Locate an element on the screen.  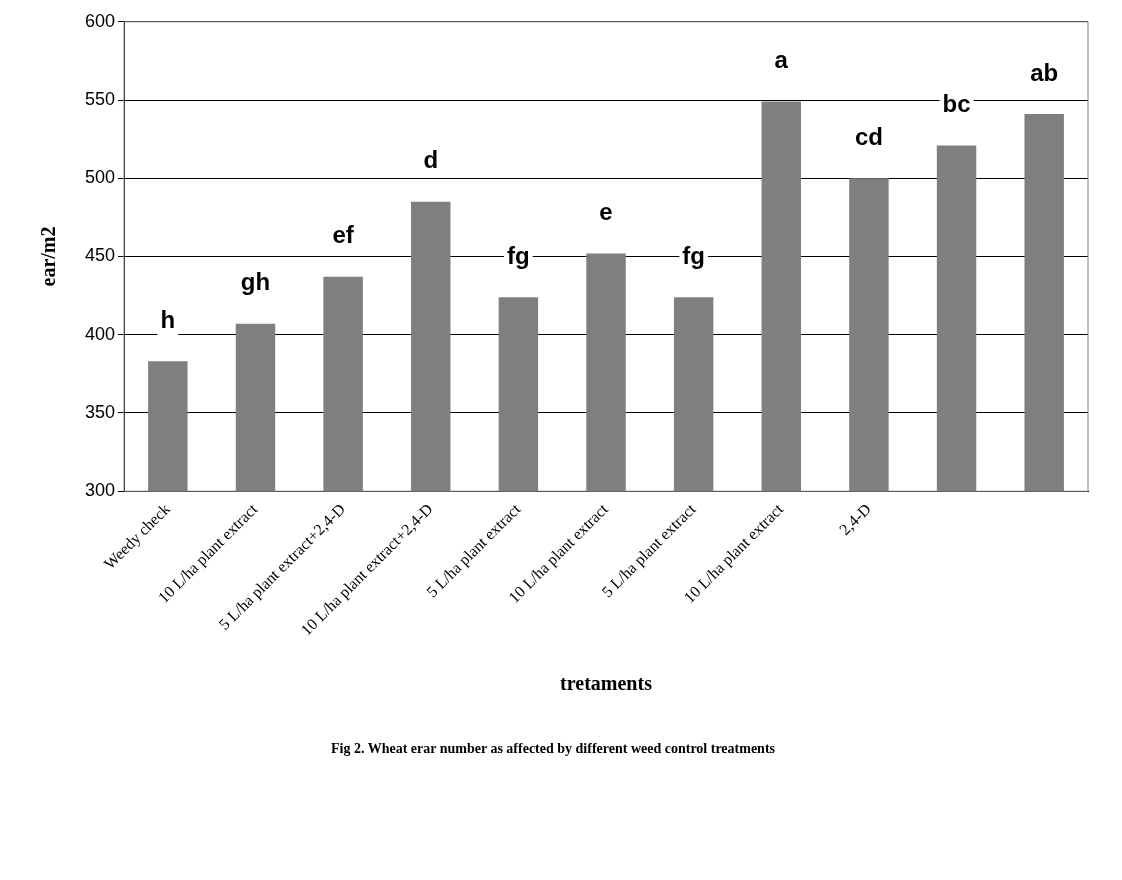
data-label: cd is located at coordinates (868, 136).